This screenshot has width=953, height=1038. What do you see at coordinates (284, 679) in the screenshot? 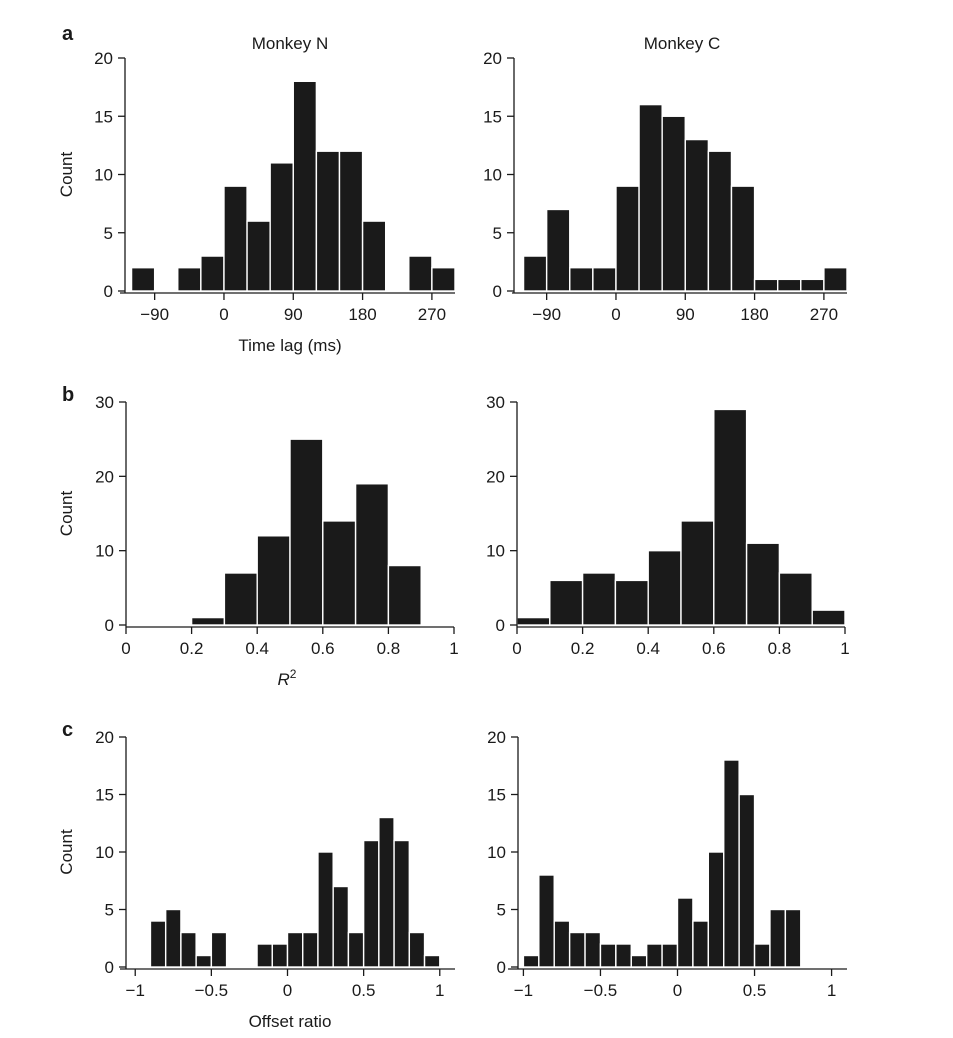
I see `x-axis-title-base: R` at bounding box center [284, 679].